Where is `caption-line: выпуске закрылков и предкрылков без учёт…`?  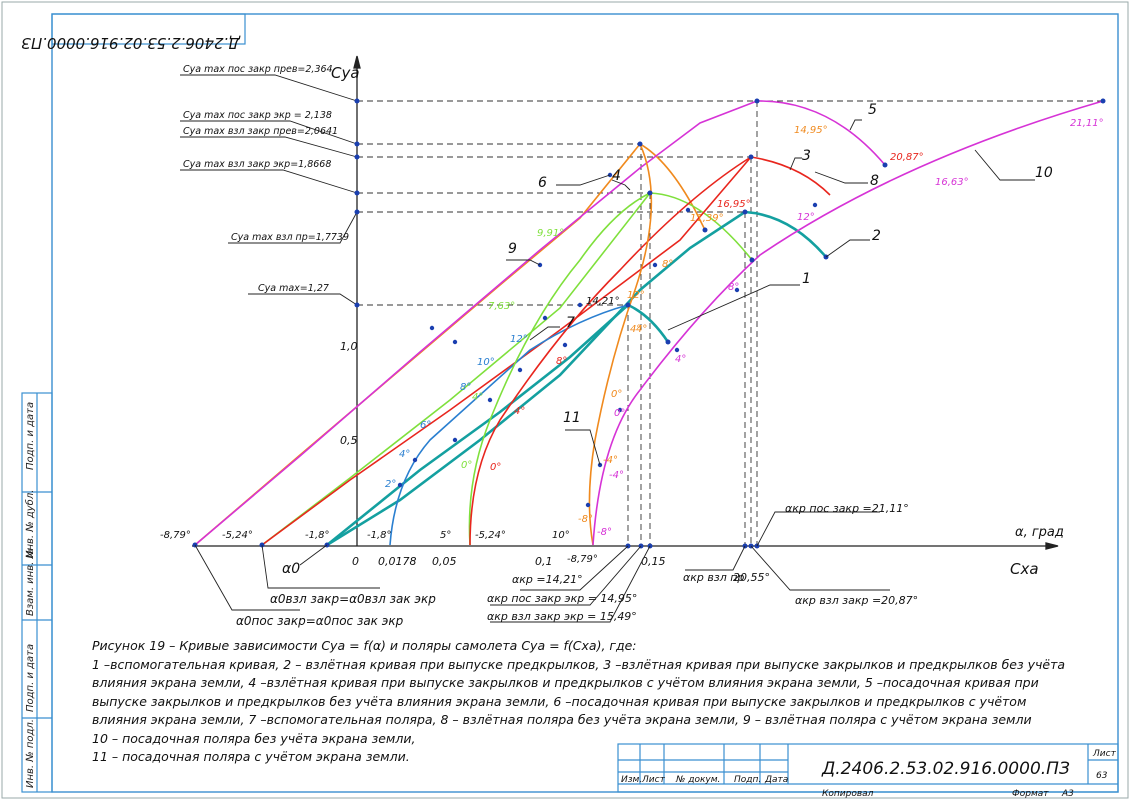 caption-line: выпуске закрылков и предкрылков без учёт… is located at coordinates (559, 701).